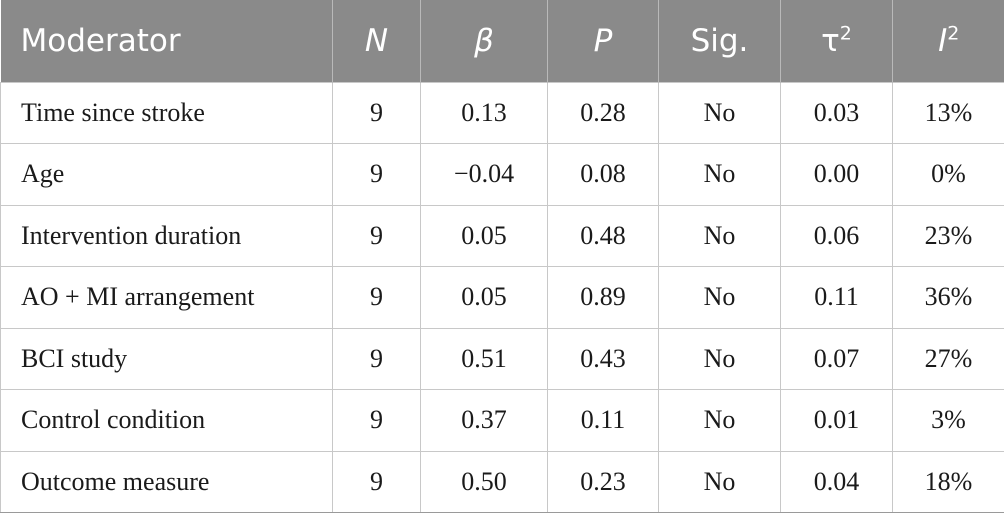  I want to click on cell-p: 0.08, so click(603, 174).